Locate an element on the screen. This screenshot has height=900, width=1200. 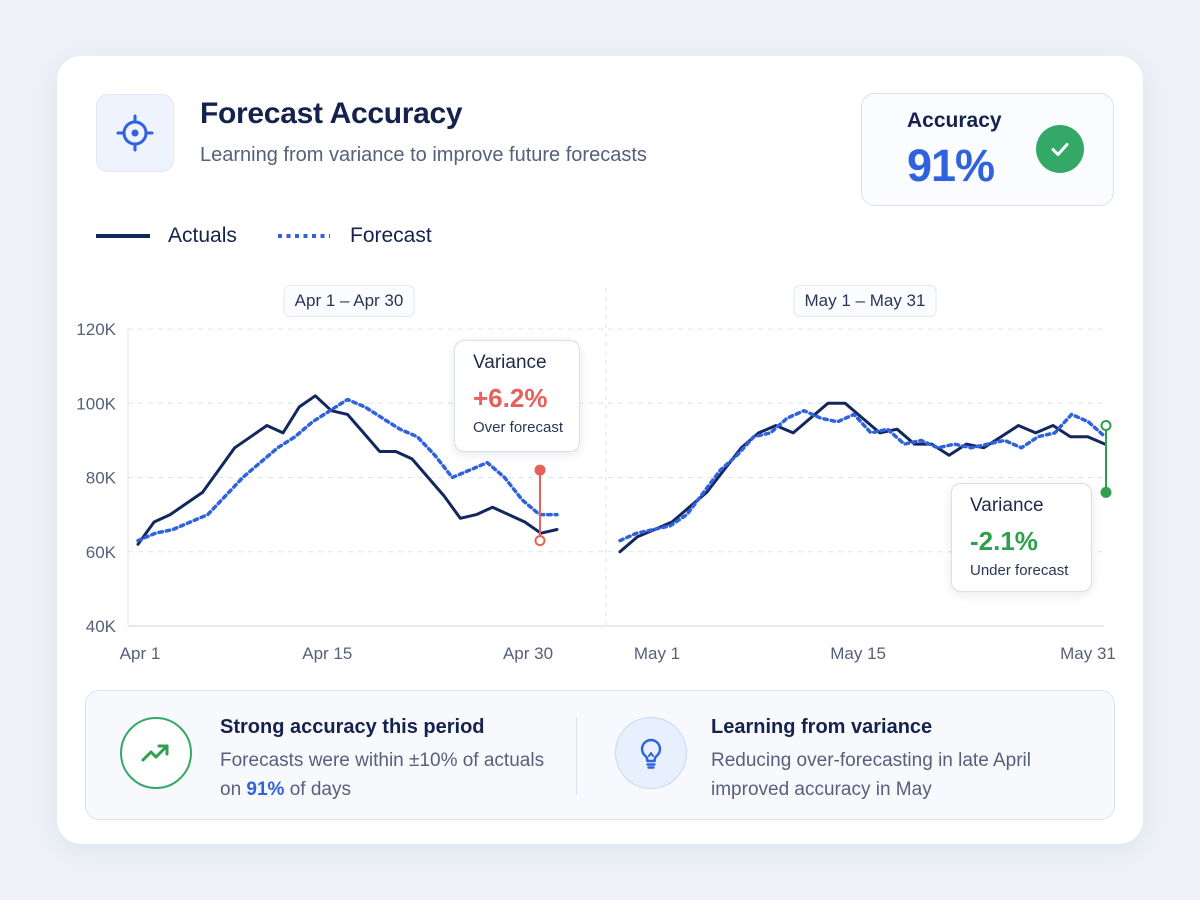
summary-accuracy-line1: Forecasts were within ±10% of actuals is located at coordinates (382, 760).